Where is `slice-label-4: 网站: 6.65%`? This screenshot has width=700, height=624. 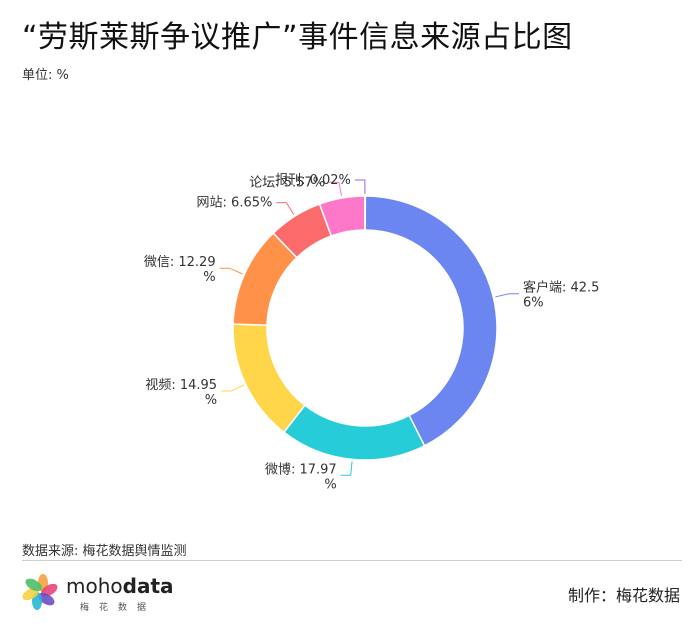 slice-label-4: 网站: 6.65% is located at coordinates (235, 203).